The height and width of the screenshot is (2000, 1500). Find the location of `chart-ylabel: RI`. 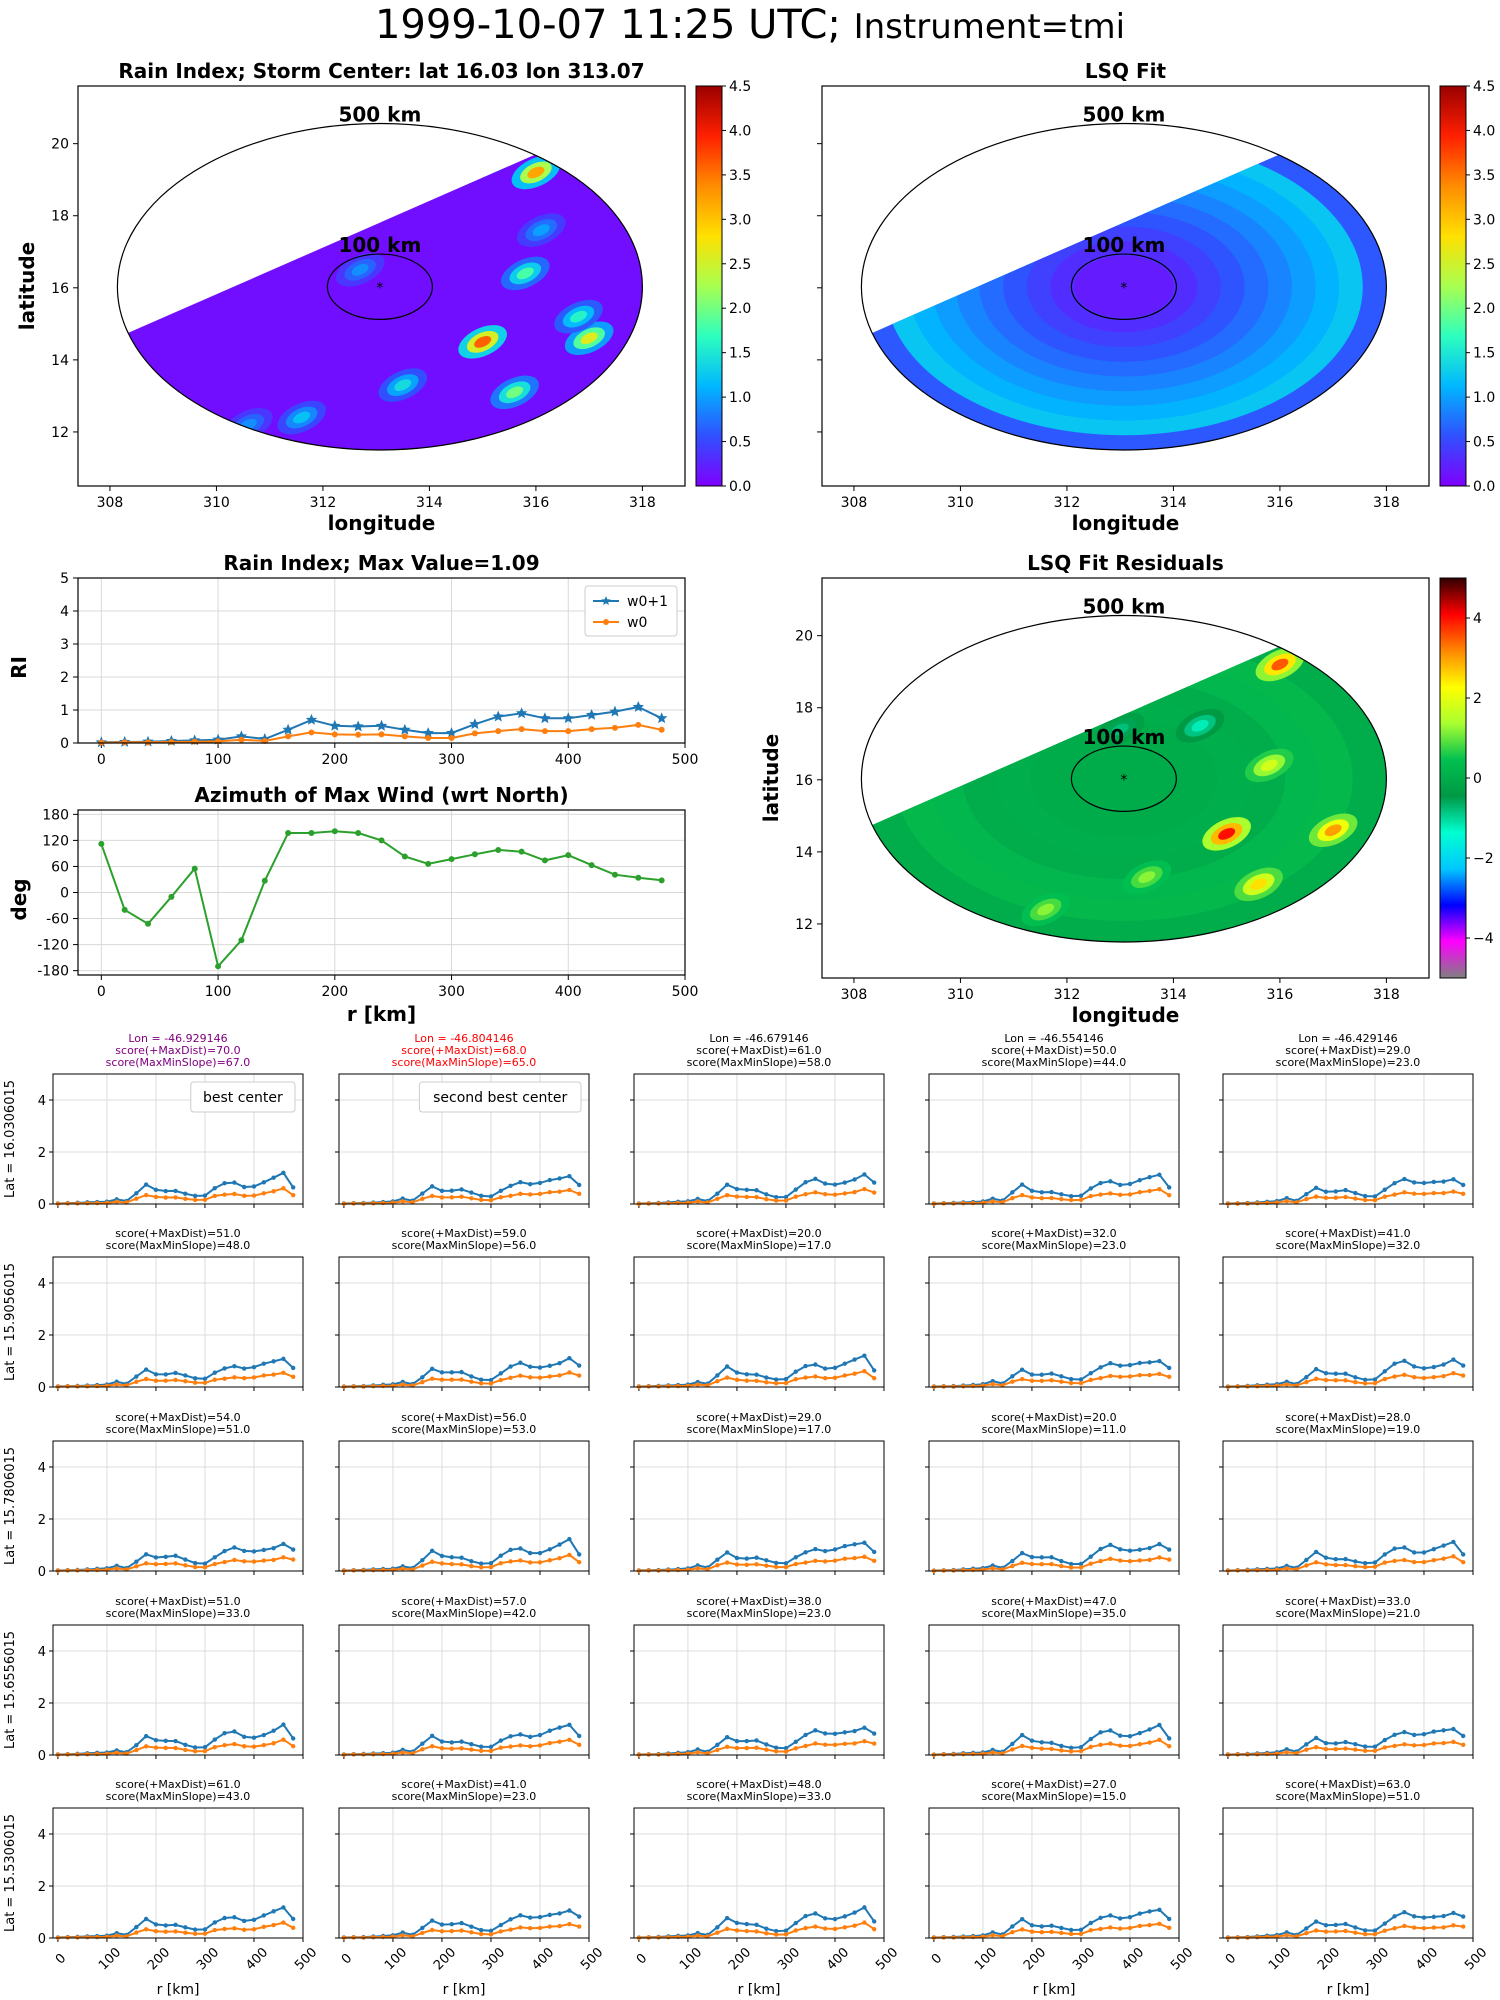

chart-ylabel: RI is located at coordinates (19, 667).